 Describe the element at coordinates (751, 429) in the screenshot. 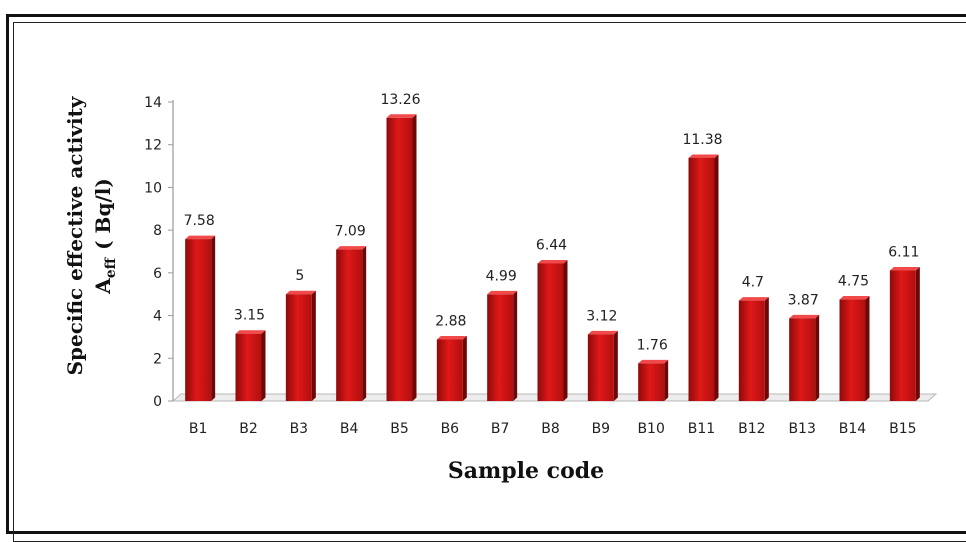

I see `x-tick-label-B12: B12` at that location.